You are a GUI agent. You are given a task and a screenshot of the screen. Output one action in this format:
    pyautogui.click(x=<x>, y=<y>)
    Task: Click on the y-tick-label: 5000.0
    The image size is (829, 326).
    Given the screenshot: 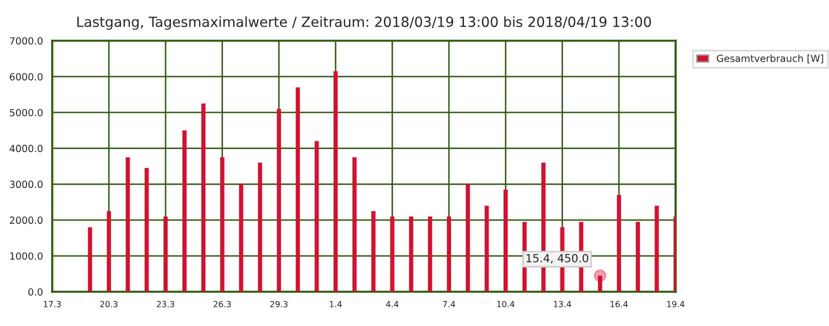 What is the action you would take?
    pyautogui.click(x=26, y=112)
    